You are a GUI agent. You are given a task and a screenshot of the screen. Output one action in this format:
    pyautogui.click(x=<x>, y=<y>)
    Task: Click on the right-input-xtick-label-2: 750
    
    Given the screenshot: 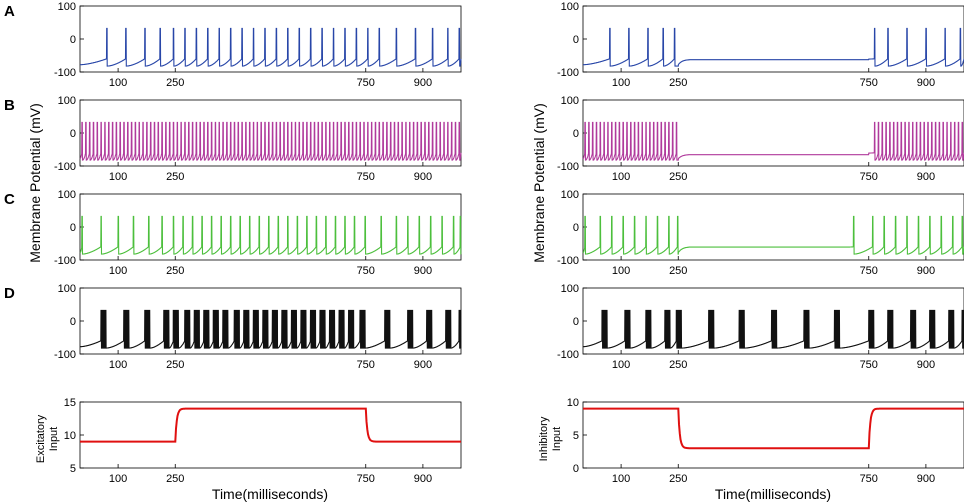 What is the action you would take?
    pyautogui.click(x=869, y=479)
    